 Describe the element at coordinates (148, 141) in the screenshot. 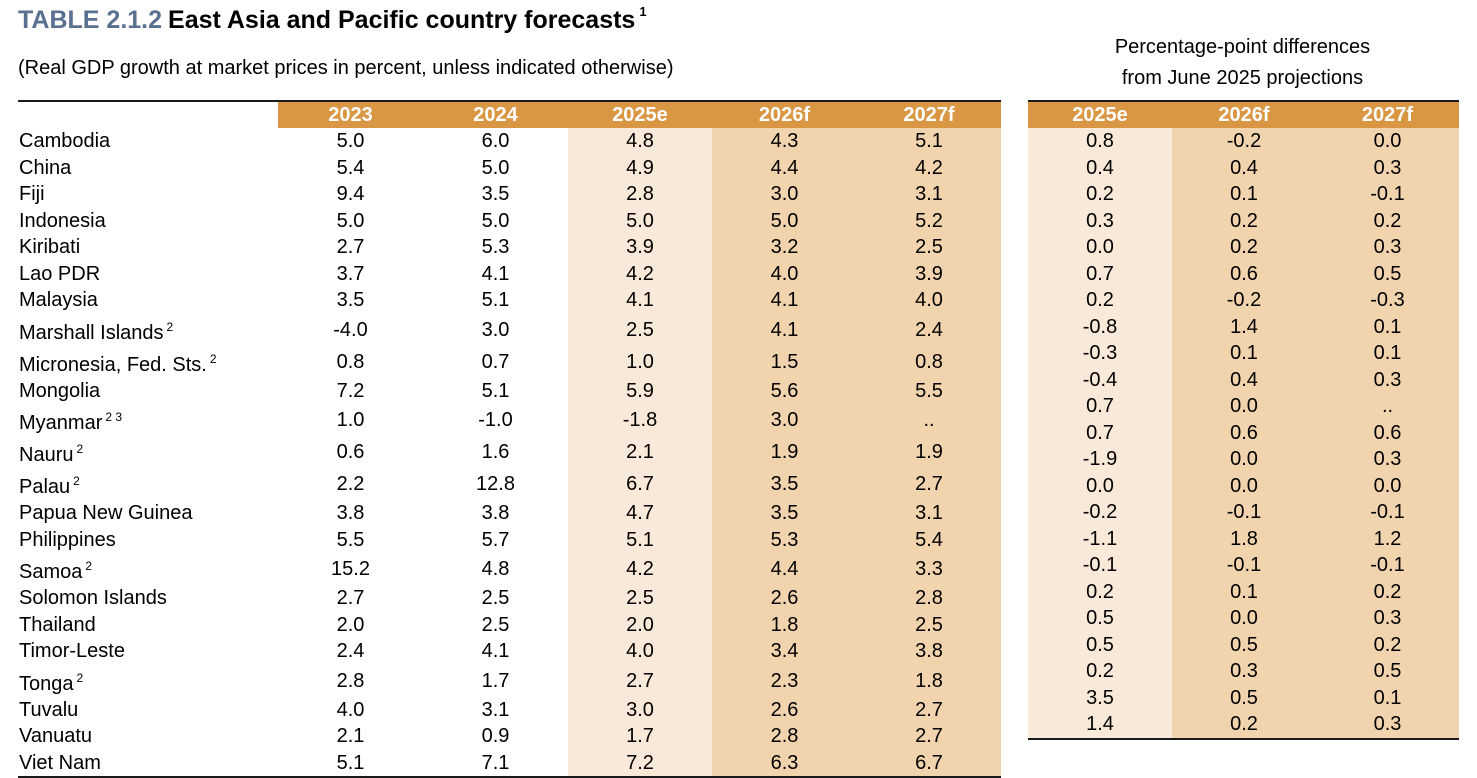

I see `country-cell: Cambodia` at that location.